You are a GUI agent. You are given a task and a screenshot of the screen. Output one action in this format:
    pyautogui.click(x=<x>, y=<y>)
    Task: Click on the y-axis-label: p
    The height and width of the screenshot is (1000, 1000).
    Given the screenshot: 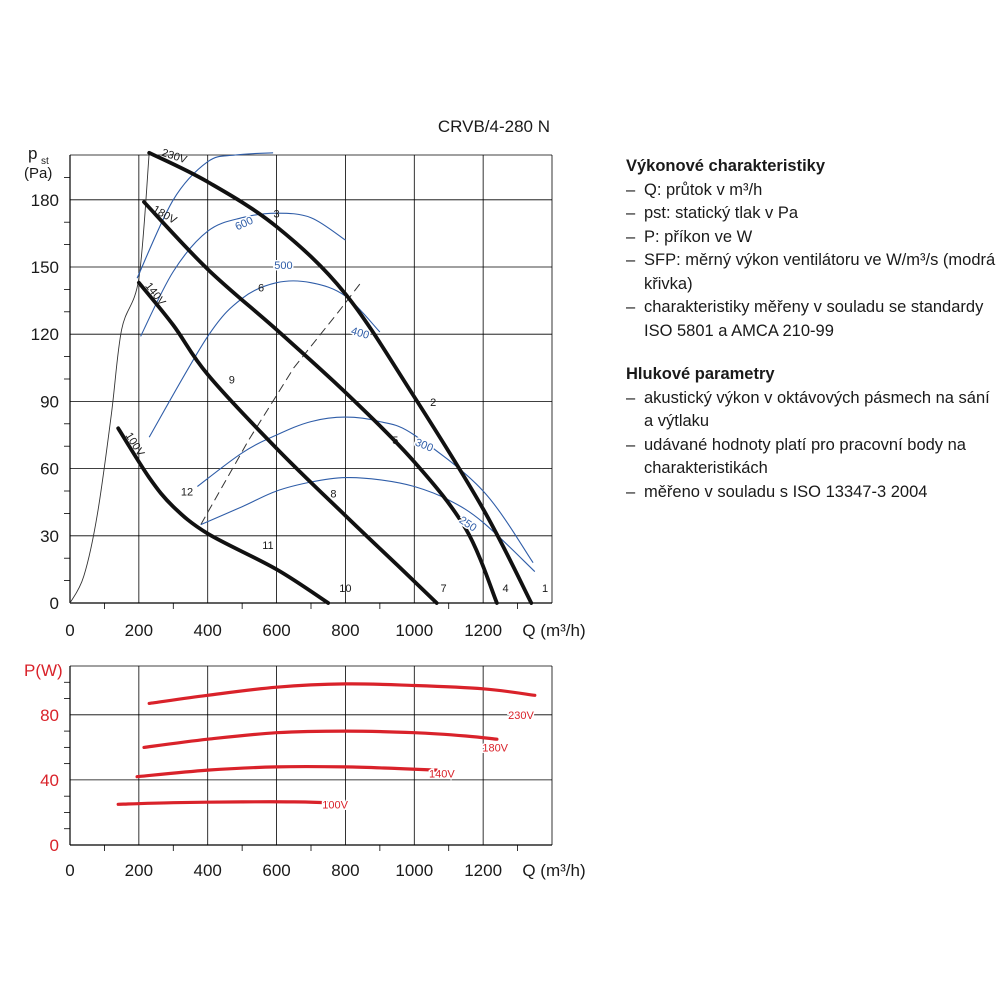 What is the action you would take?
    pyautogui.click(x=32, y=153)
    